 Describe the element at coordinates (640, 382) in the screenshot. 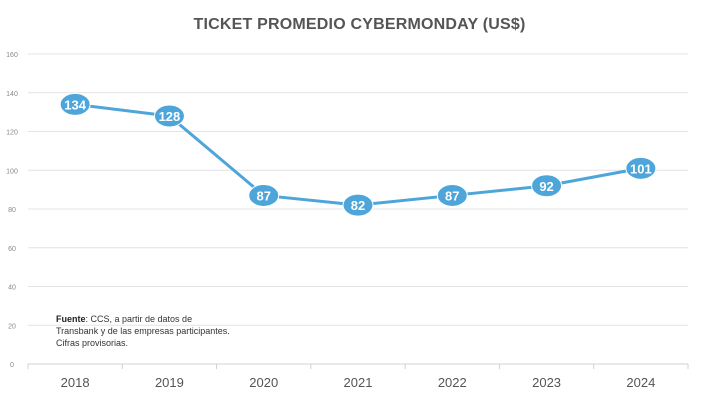

I see `x-tick-label: 2024` at that location.